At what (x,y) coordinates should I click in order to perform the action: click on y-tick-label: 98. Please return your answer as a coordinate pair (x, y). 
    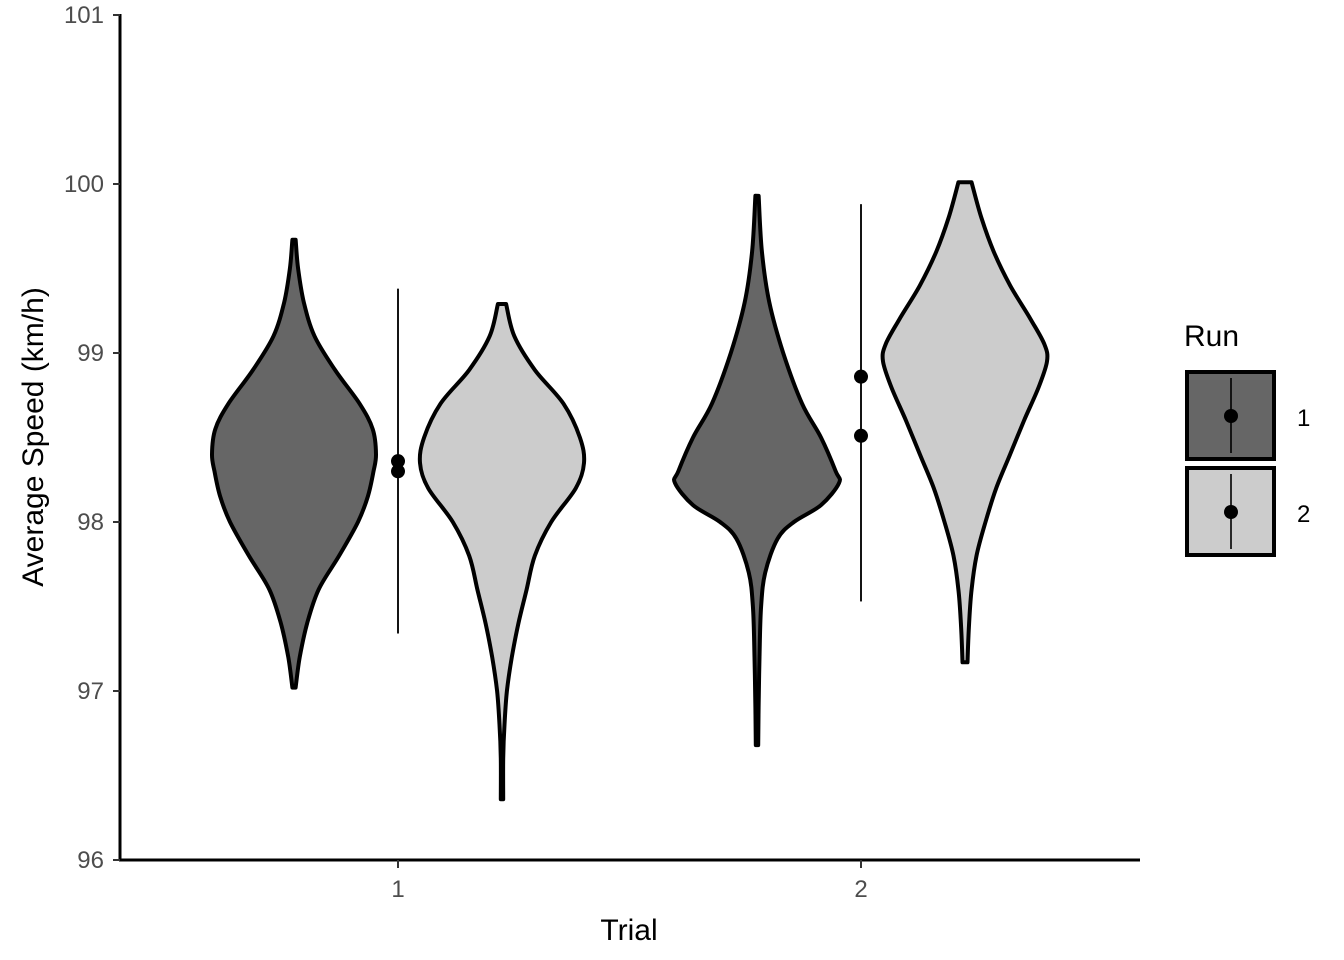
    Looking at the image, I should click on (90, 522).